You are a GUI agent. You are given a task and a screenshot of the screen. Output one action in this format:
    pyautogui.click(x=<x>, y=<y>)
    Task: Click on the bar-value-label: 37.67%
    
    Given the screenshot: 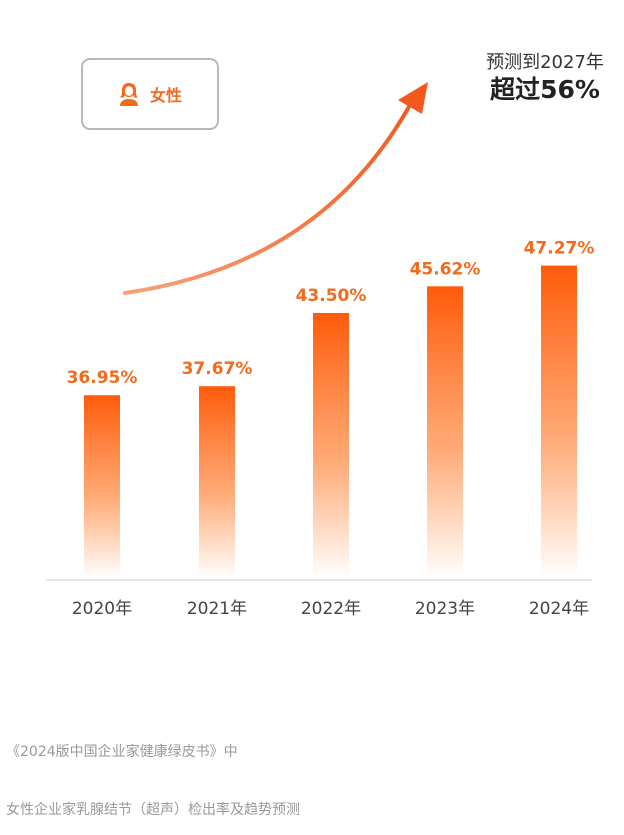 What is the action you would take?
    pyautogui.click(x=217, y=369)
    